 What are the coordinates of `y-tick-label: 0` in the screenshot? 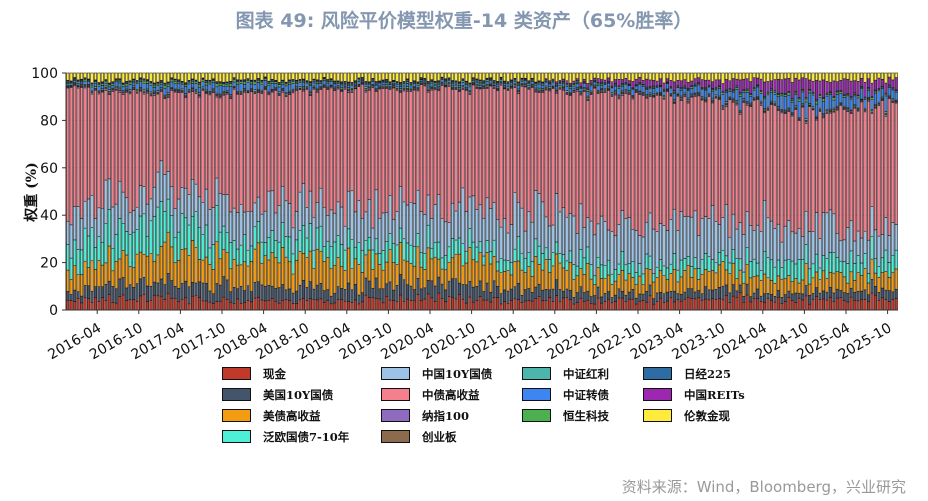 It's located at (53, 311).